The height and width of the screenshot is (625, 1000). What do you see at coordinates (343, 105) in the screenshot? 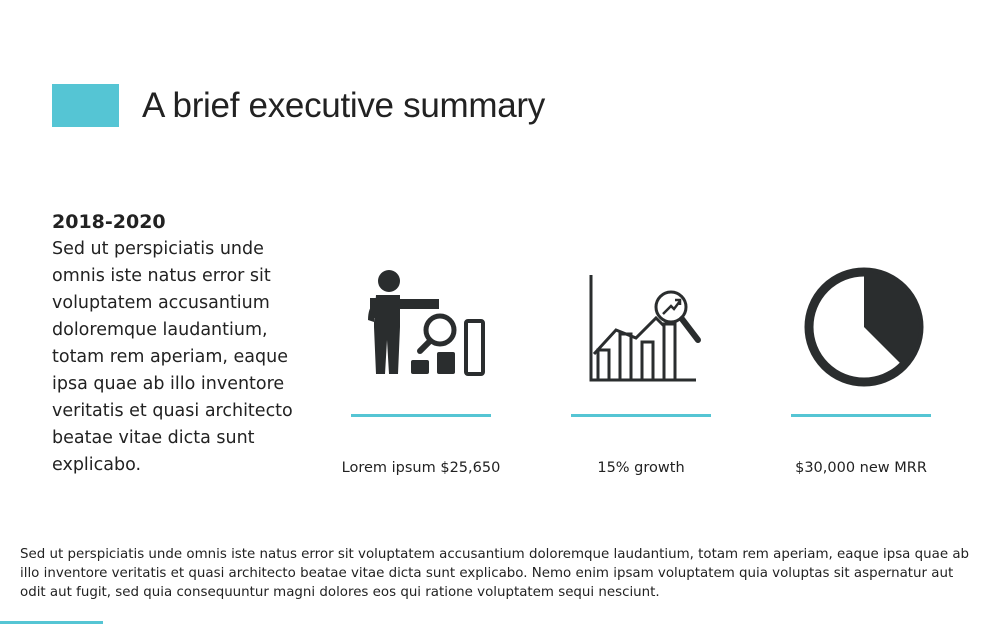
I see `slide-title: A brief executive summary` at bounding box center [343, 105].